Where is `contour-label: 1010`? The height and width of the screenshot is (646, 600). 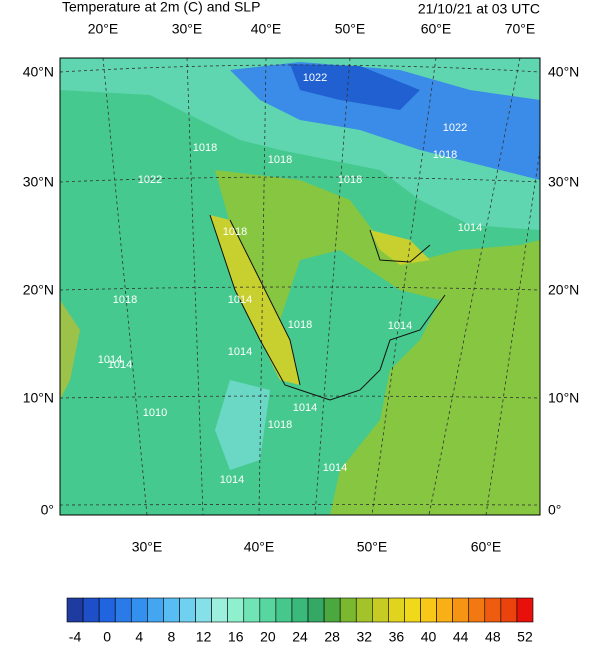
contour-label: 1010 is located at coordinates (155, 413).